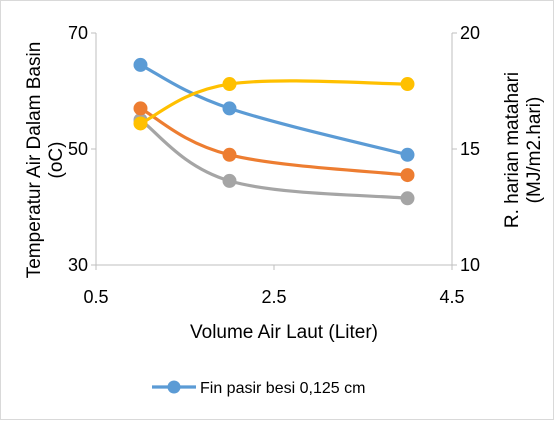 The height and width of the screenshot is (425, 554). I want to click on y-axis-title-line: (oC), so click(56, 160).